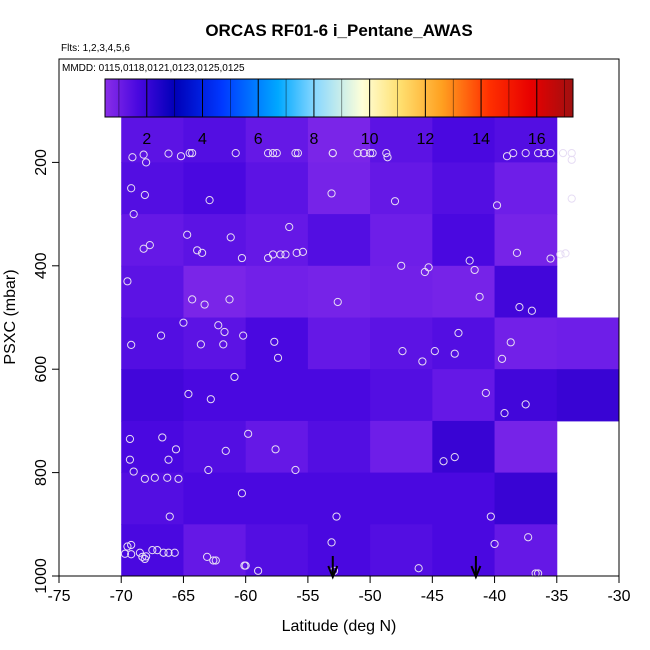 The height and width of the screenshot is (650, 650). What do you see at coordinates (153, 68) in the screenshot?
I see `mmdd-note: MMDD: 0115,0118,0121,0123,0125,0125` at bounding box center [153, 68].